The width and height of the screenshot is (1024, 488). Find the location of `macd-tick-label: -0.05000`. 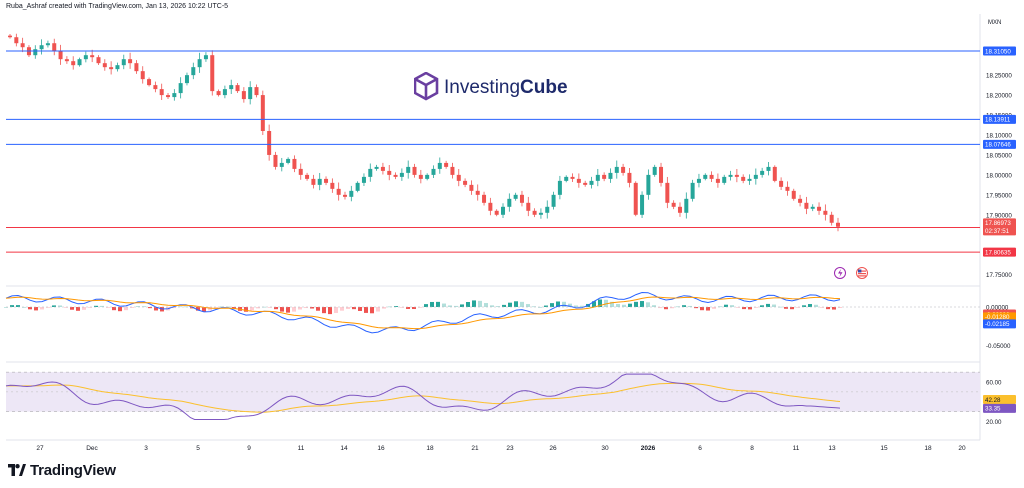

macd-tick-label: -0.05000 is located at coordinates (998, 346).